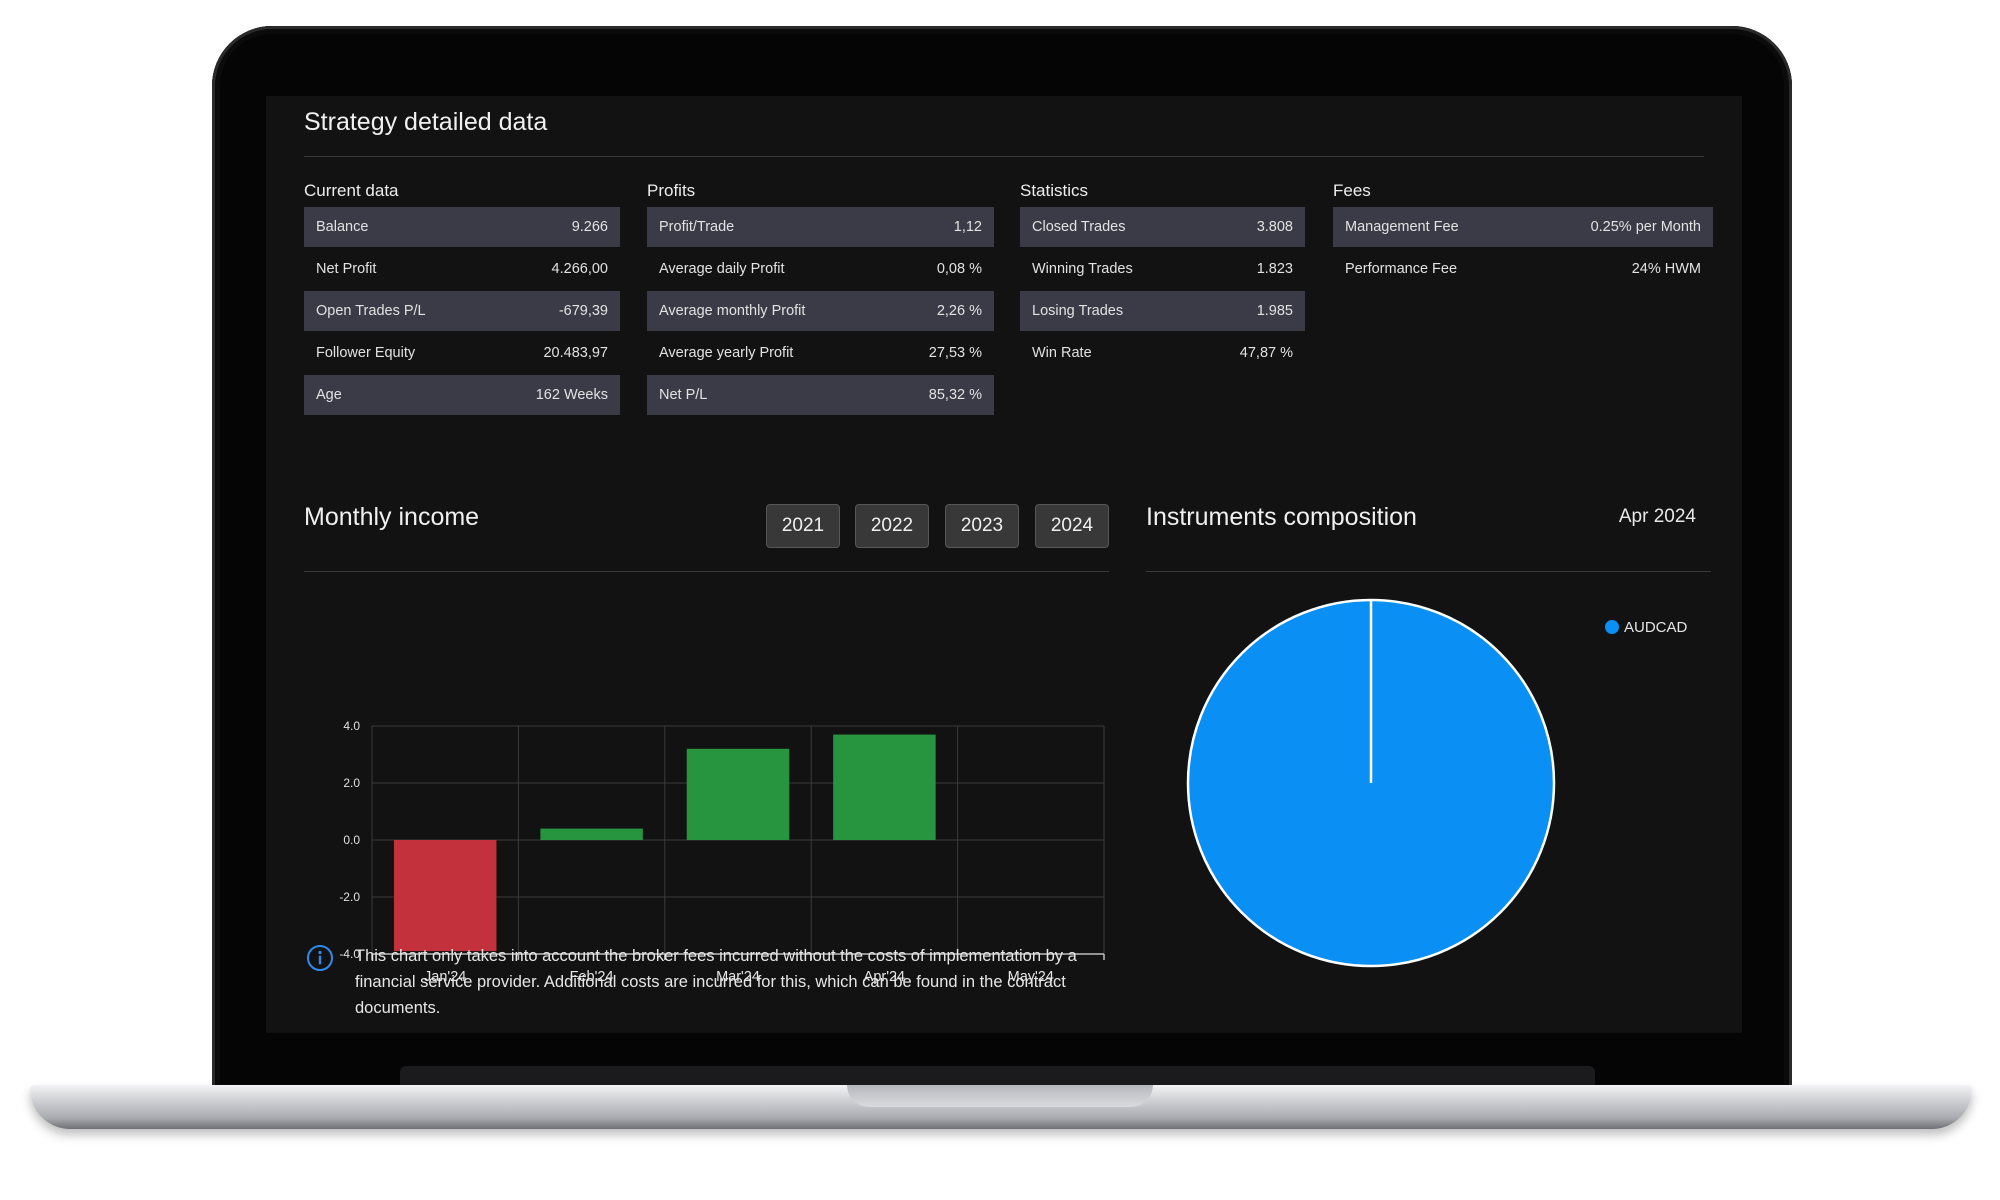  What do you see at coordinates (366, 353) in the screenshot?
I see `row-label: Follower Equity` at bounding box center [366, 353].